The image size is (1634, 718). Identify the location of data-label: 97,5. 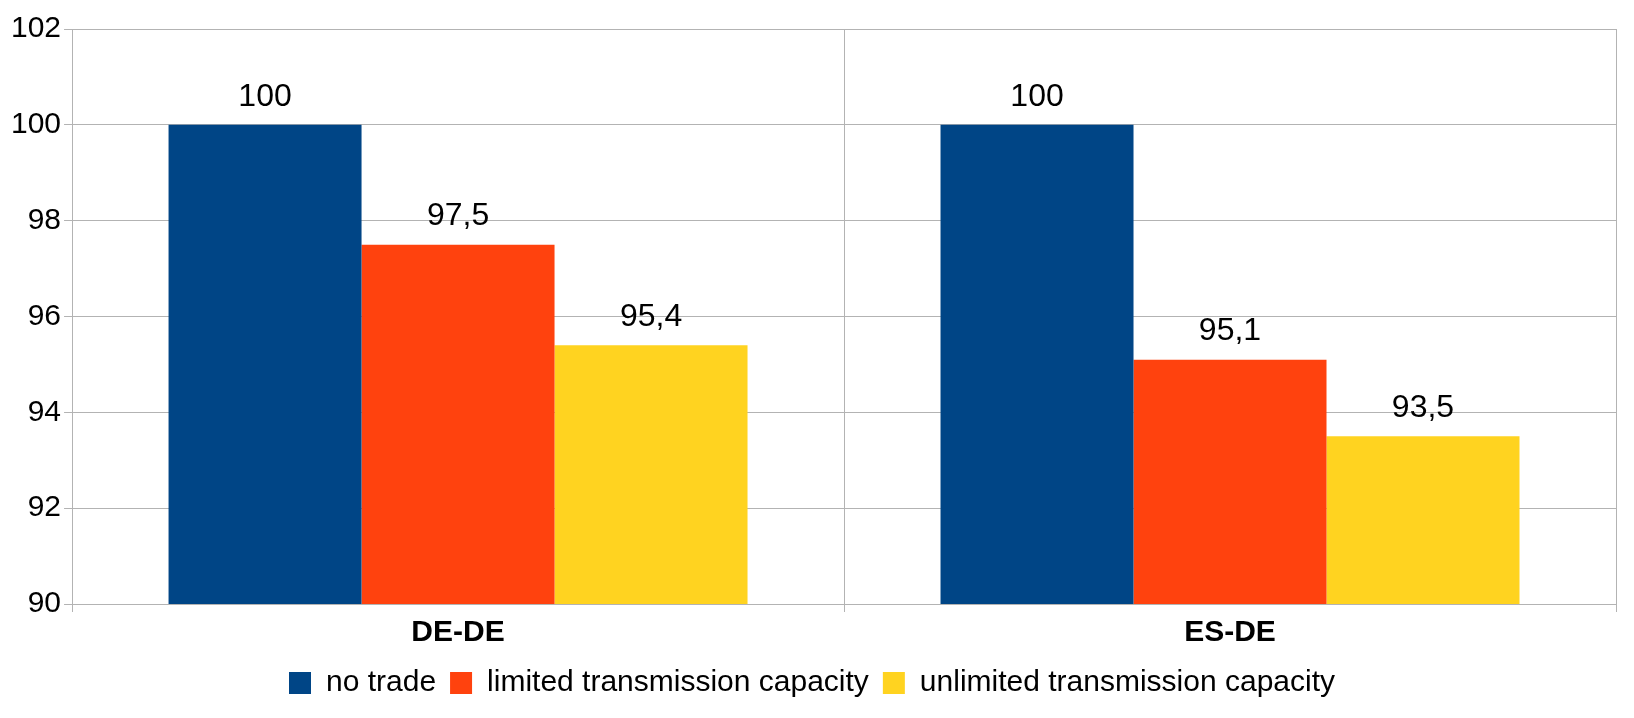
(458, 214).